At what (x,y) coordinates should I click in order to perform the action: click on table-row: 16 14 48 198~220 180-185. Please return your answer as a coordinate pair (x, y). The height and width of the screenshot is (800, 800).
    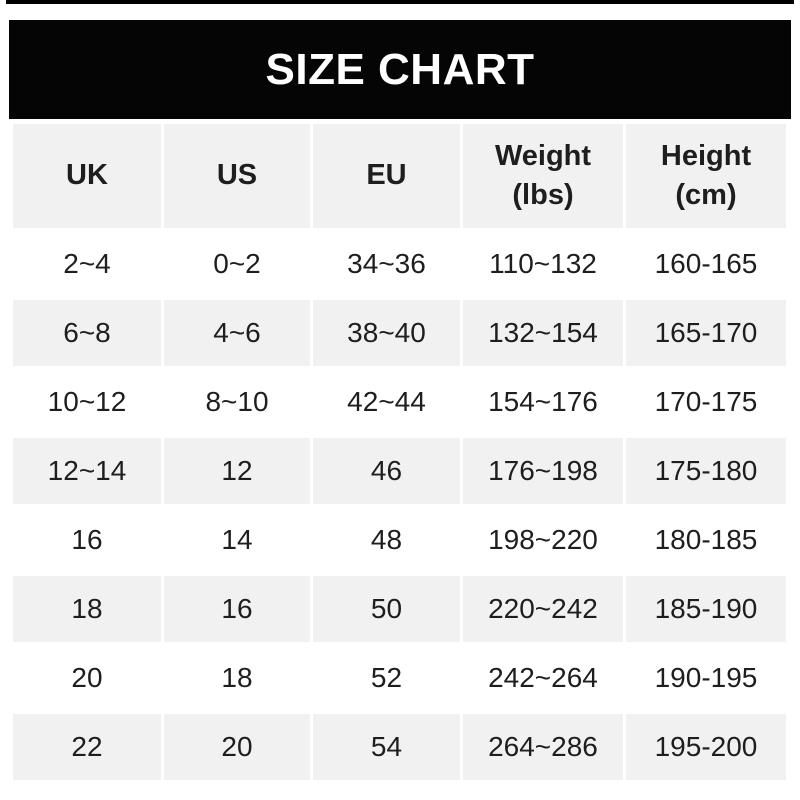
    Looking at the image, I should click on (399, 540).